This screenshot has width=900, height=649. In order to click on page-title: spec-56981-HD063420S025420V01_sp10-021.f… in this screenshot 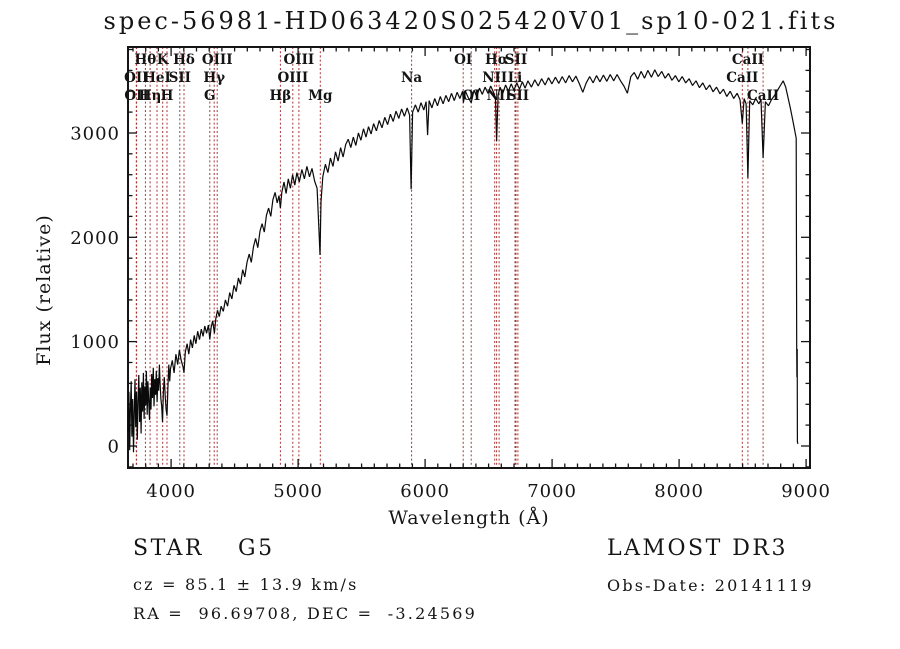, I will do `click(471, 21)`.